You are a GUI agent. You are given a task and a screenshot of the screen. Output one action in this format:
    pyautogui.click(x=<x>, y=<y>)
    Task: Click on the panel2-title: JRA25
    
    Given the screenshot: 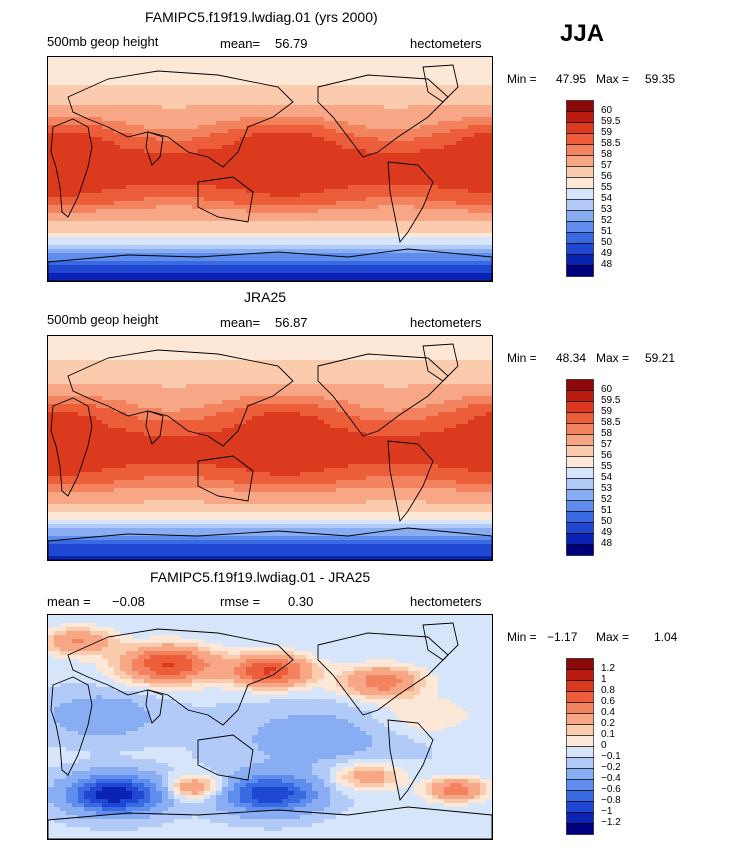 What is the action you would take?
    pyautogui.click(x=265, y=297)
    